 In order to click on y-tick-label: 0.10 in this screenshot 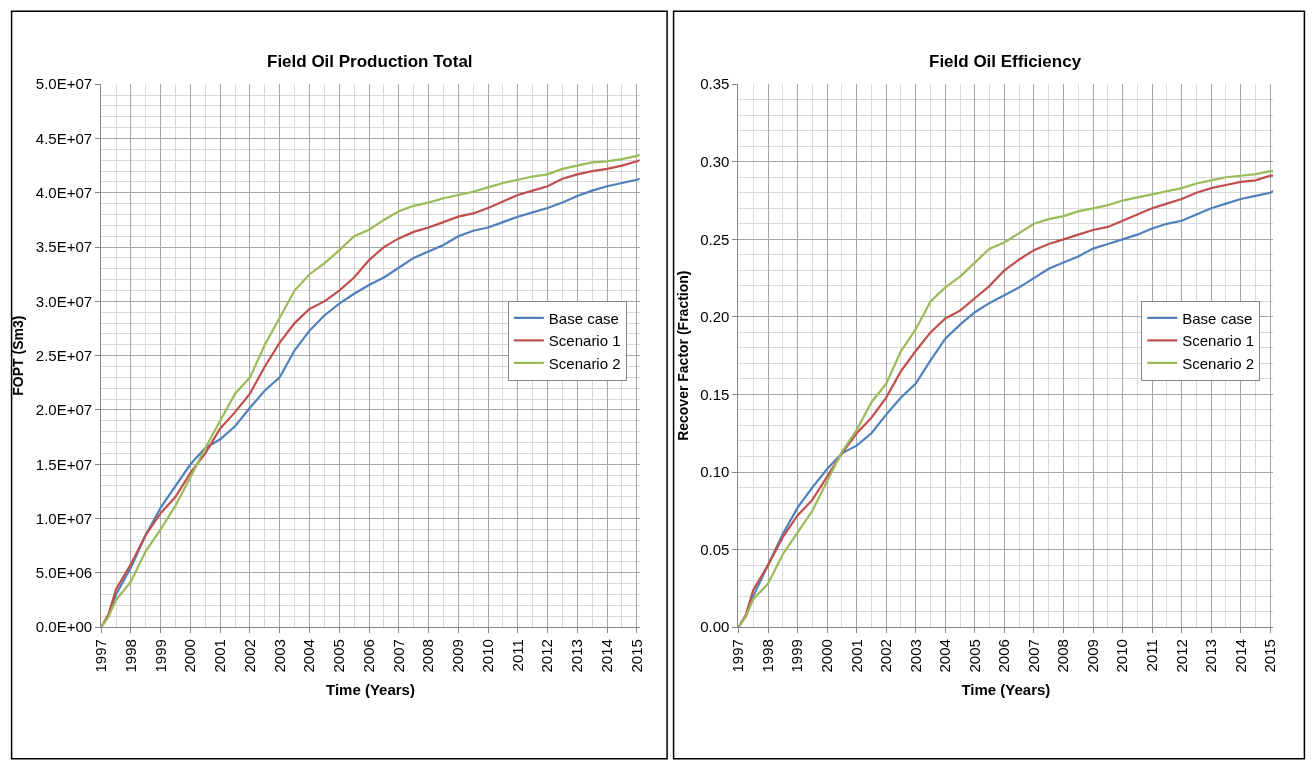, I will do `click(715, 472)`.